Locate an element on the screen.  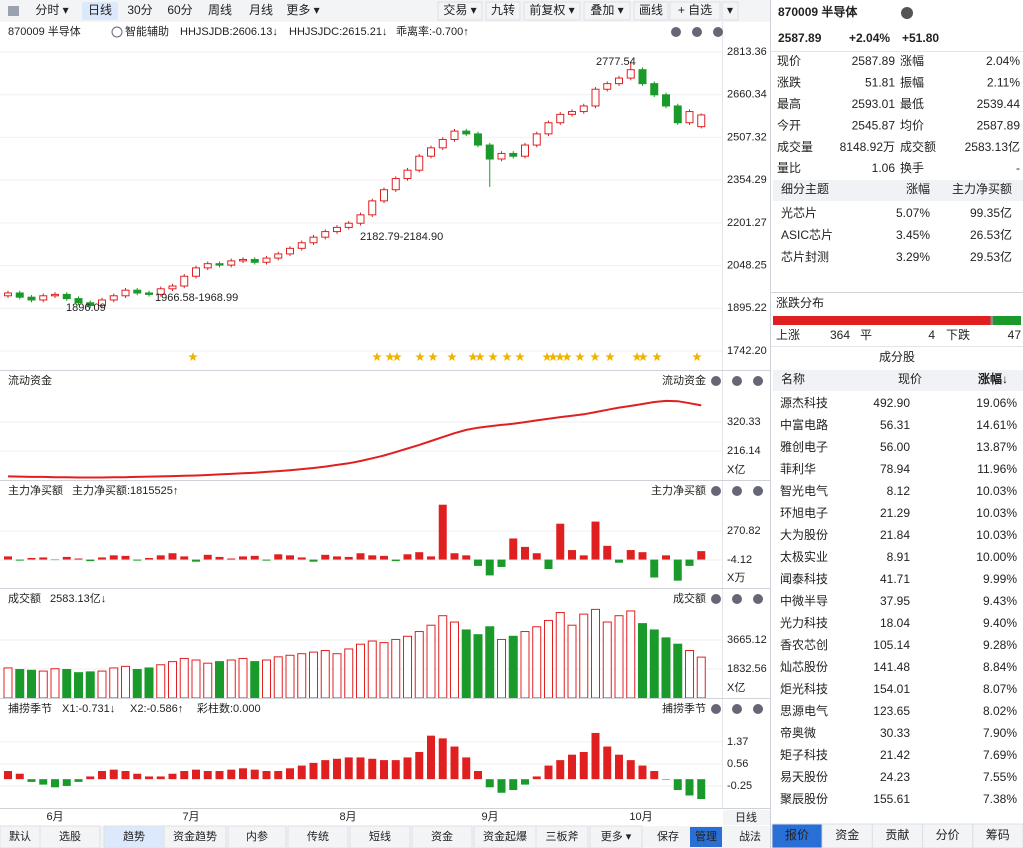
bottom-tab-label: 传统 is located at coordinates (318, 836).